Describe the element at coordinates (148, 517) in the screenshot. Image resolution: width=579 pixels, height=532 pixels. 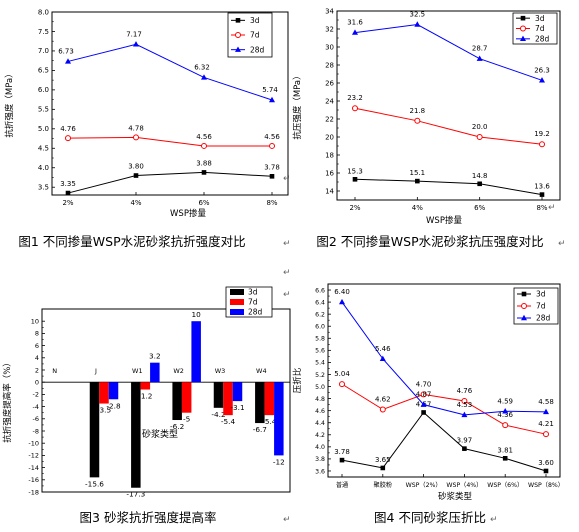
I see `figure-caption: 图3 砂浆抗折强度提高率` at that location.